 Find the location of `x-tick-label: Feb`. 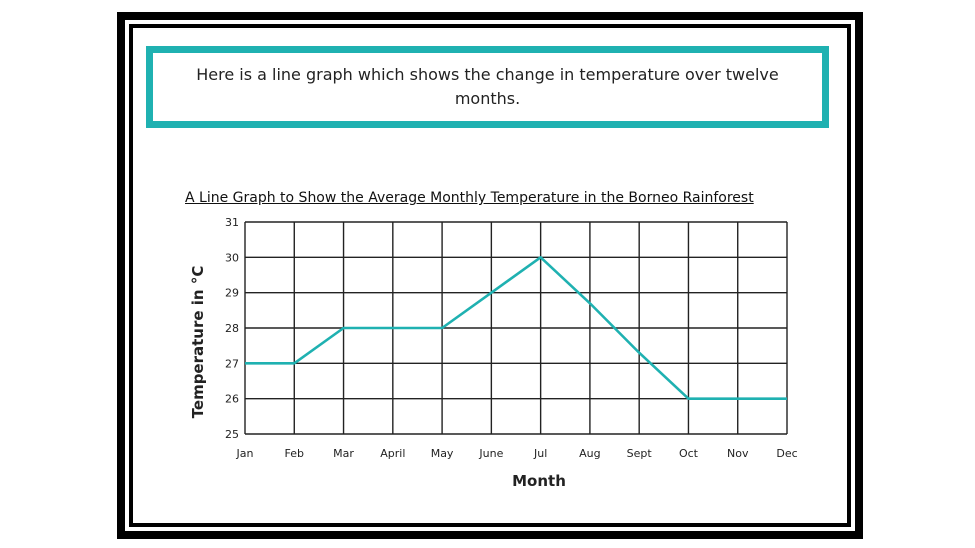

x-tick-label: Feb is located at coordinates (294, 453).